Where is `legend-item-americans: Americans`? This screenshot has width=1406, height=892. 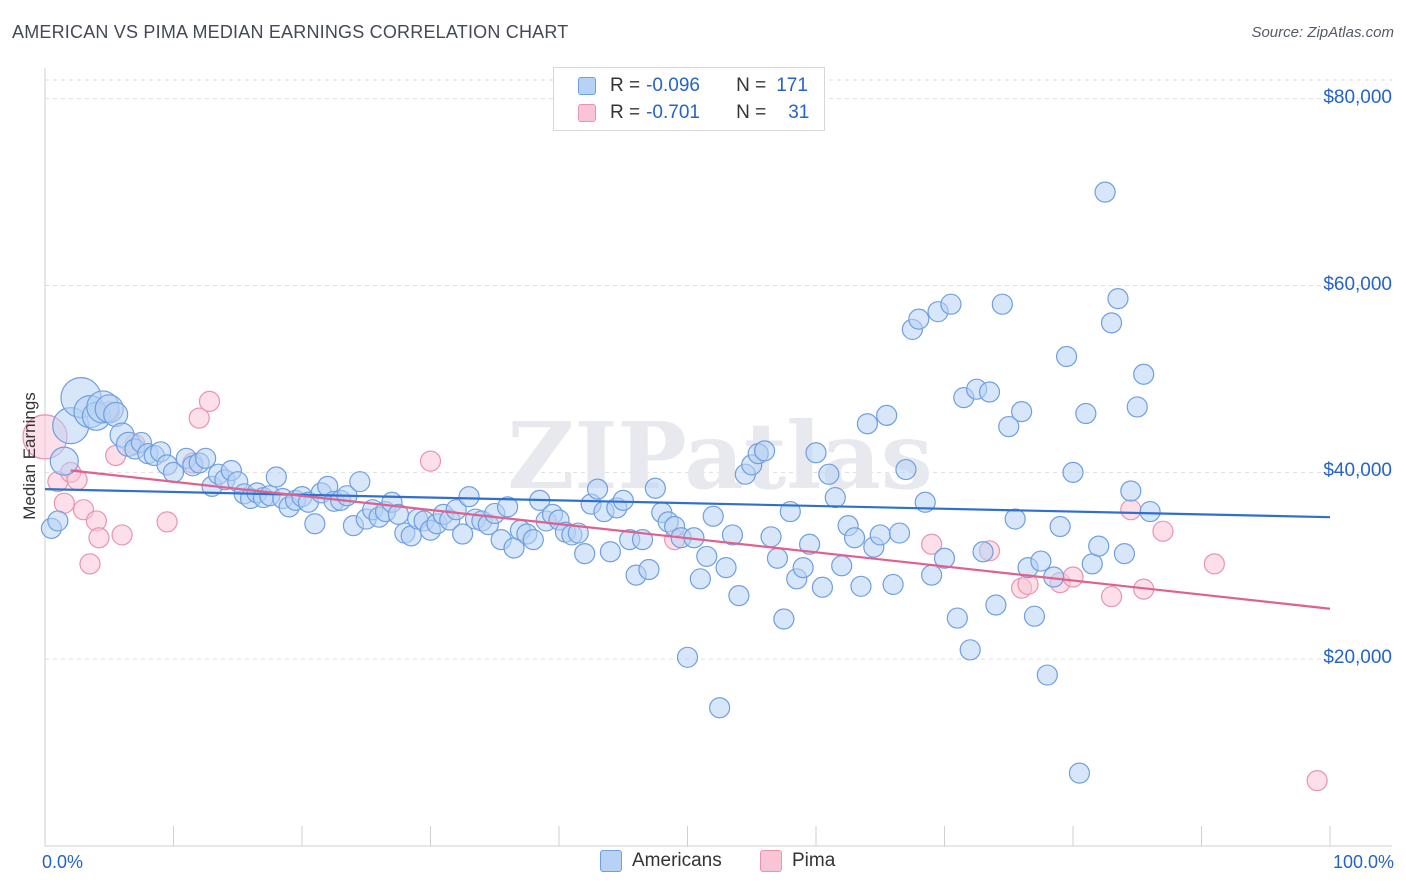
legend-item-americans: Americans is located at coordinates (661, 861).